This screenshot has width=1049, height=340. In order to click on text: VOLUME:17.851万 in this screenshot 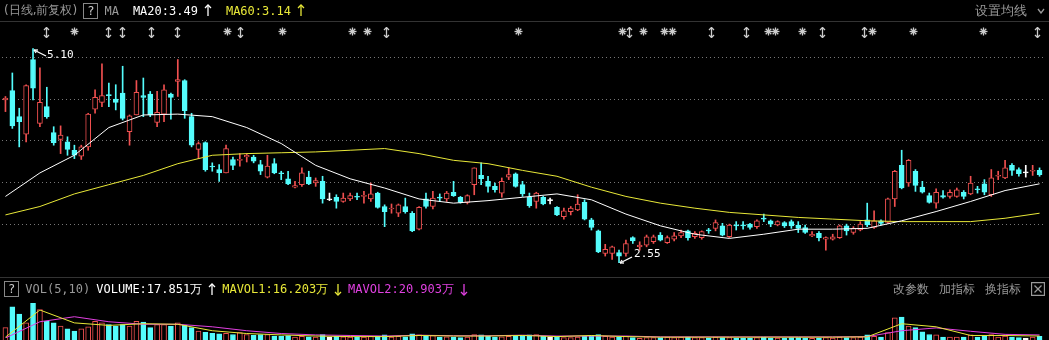, I will do `click(149, 289)`.